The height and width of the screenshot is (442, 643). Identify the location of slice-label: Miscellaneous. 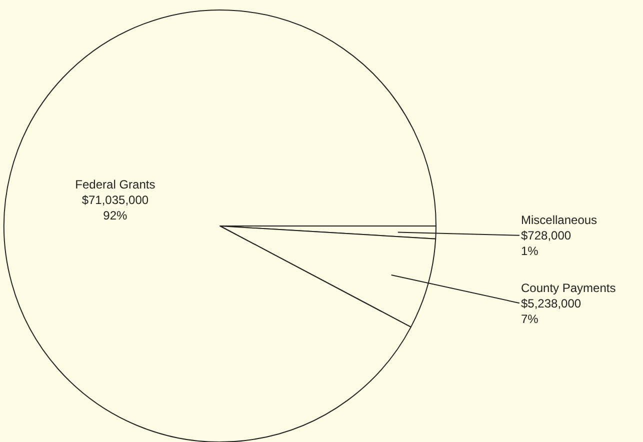
(559, 220).